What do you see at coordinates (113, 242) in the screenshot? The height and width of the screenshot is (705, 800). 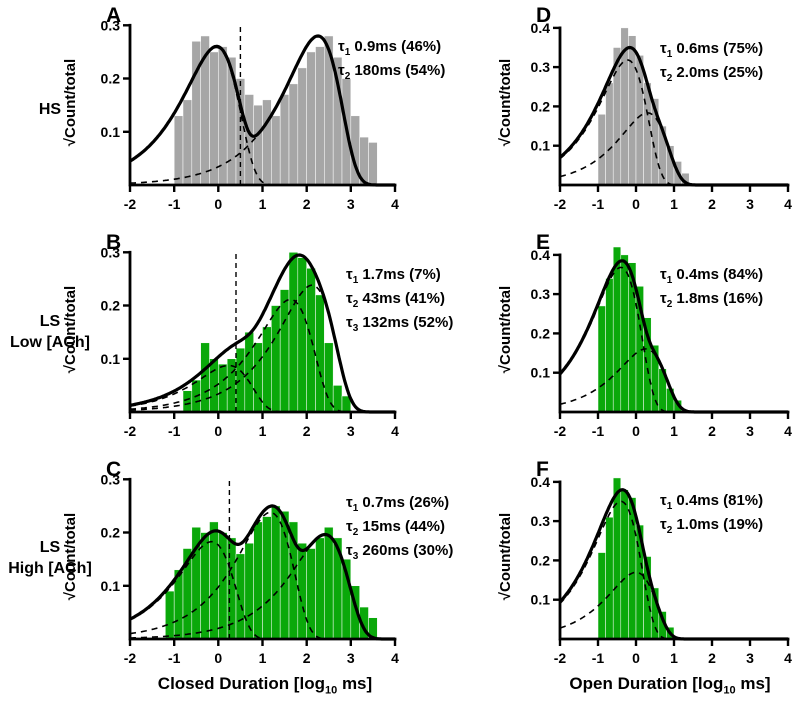 I see `panel-letter: B` at bounding box center [113, 242].